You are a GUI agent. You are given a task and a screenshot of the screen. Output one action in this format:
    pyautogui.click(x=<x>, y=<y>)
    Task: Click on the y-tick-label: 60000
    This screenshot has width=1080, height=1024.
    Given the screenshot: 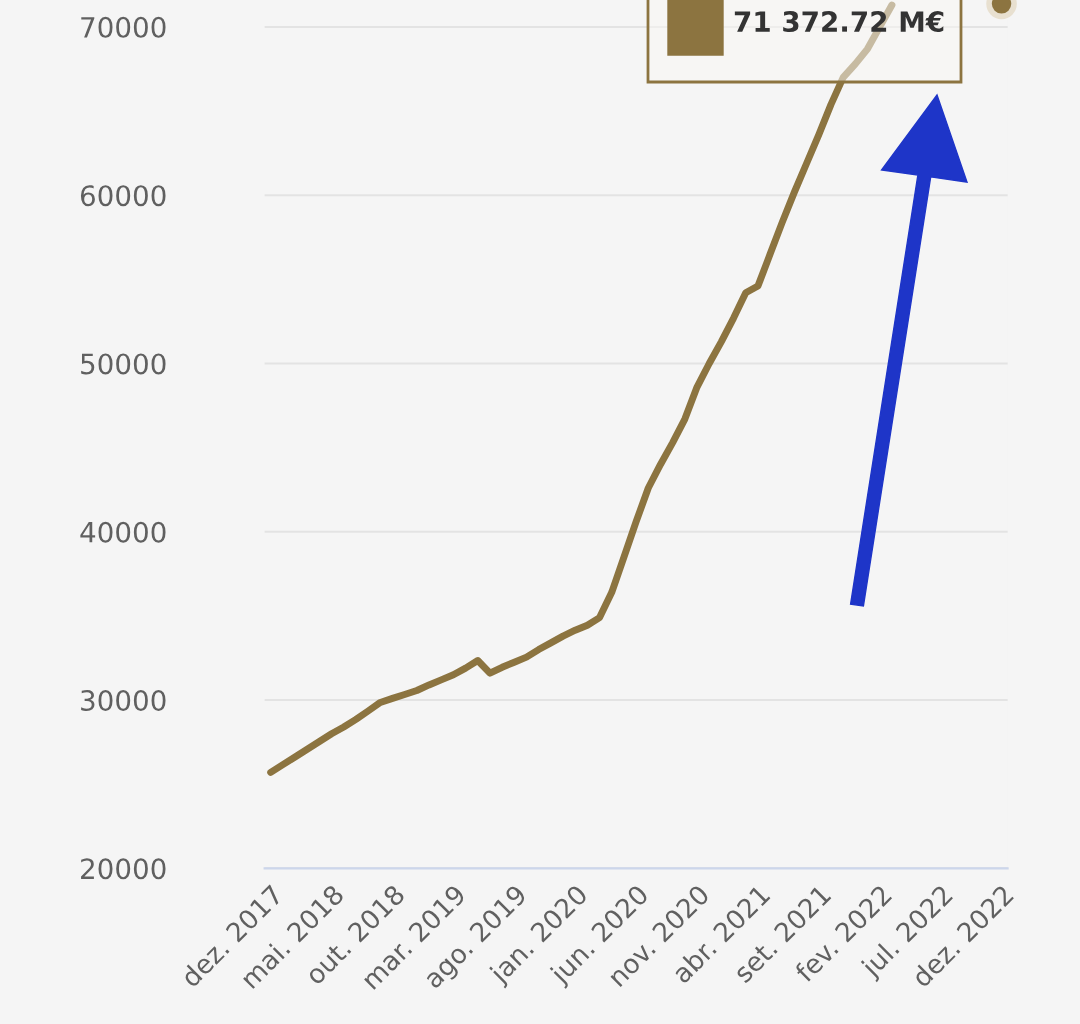 What is the action you would take?
    pyautogui.click(x=123, y=196)
    